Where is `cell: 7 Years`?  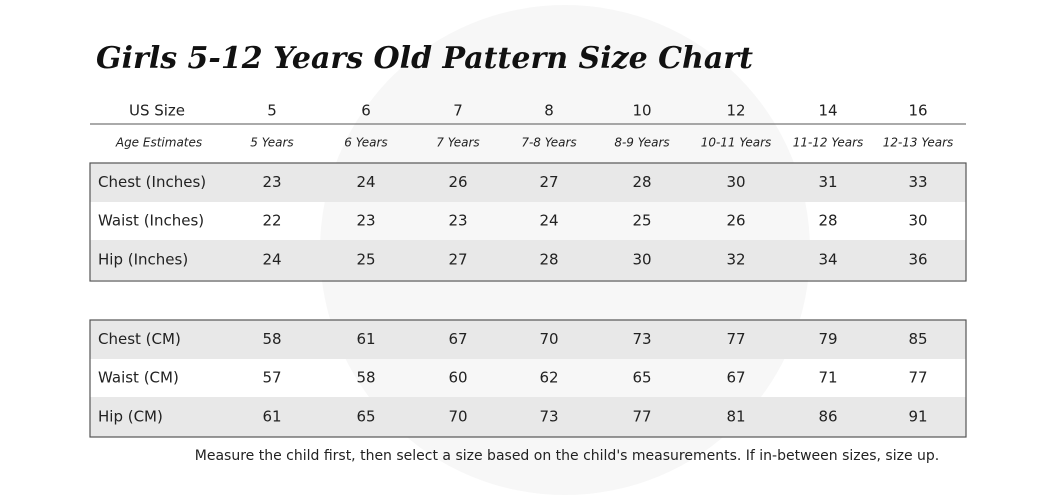
cell: 7 Years is located at coordinates (457, 143).